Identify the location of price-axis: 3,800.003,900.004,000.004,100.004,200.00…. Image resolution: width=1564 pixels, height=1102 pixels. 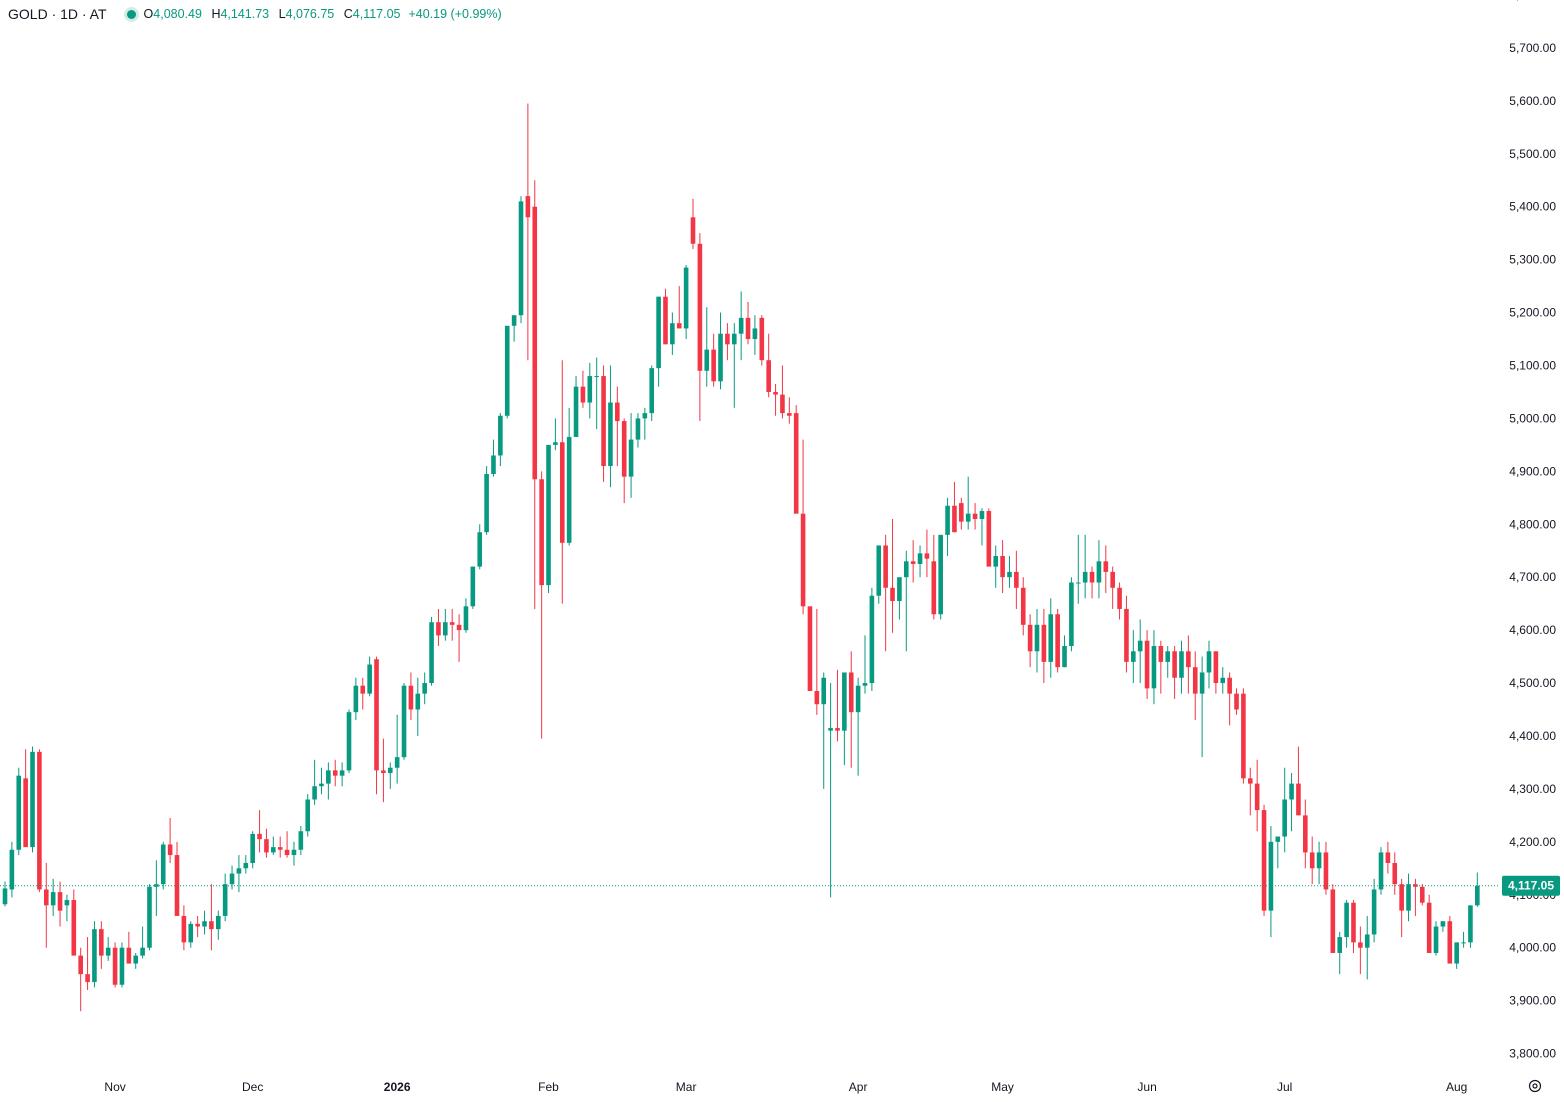
(1532, 530).